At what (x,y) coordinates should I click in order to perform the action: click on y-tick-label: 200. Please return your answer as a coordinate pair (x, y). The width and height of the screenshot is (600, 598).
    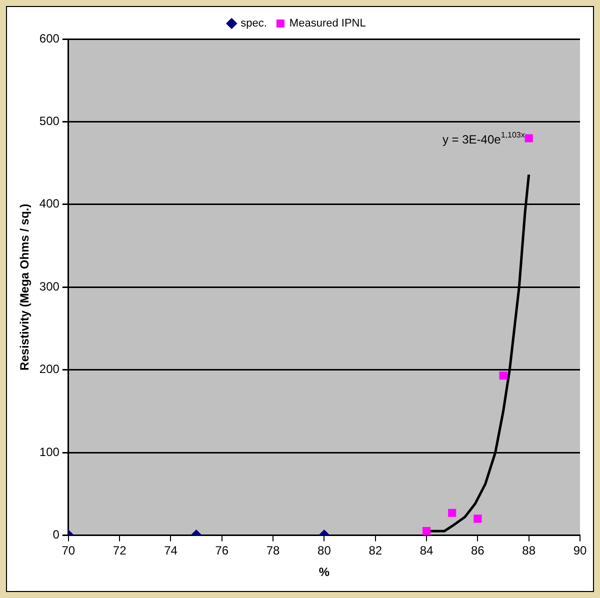
    Looking at the image, I should click on (49, 369).